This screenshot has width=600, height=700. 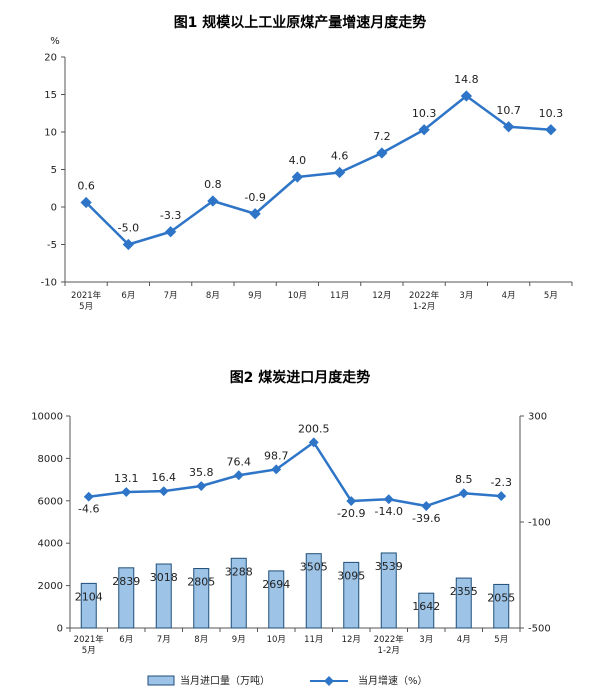 I want to click on chart2-bar-label: 2694, so click(x=276, y=584).